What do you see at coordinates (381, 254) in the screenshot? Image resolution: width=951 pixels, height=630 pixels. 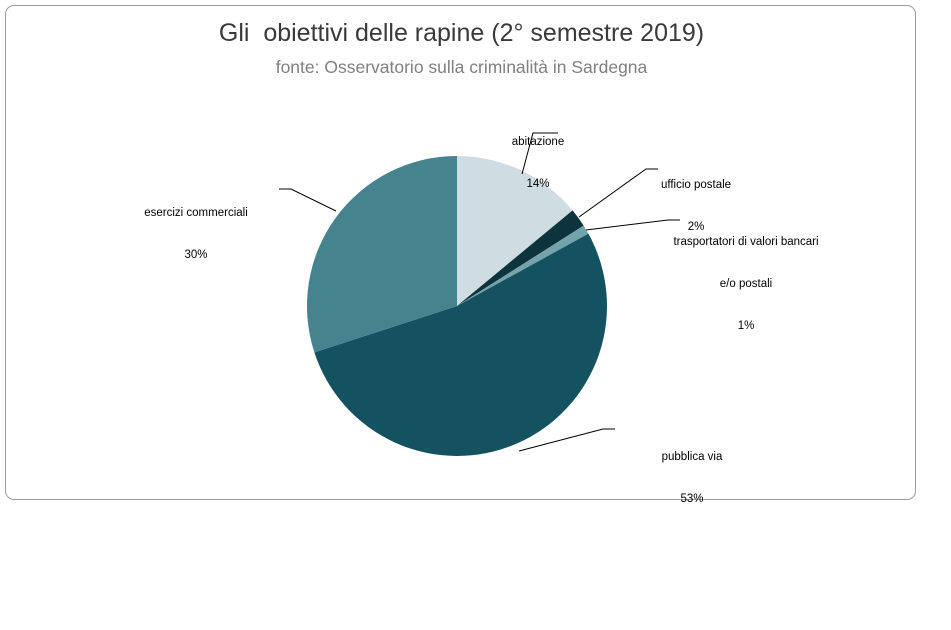 I see `pie-slice-esercizi-commerciali` at bounding box center [381, 254].